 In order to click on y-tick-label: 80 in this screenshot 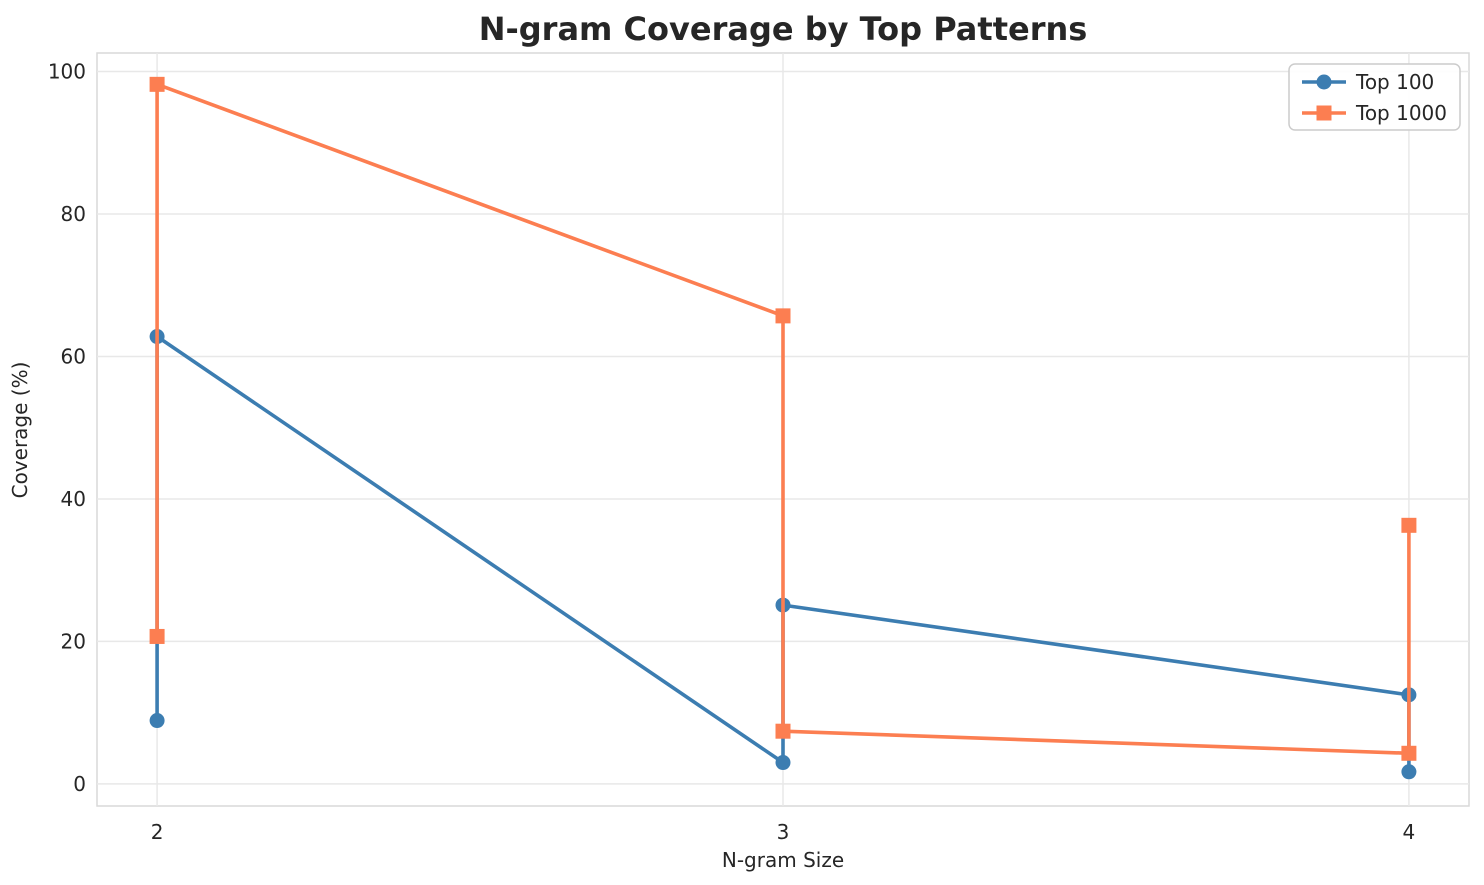, I will do `click(73, 214)`.